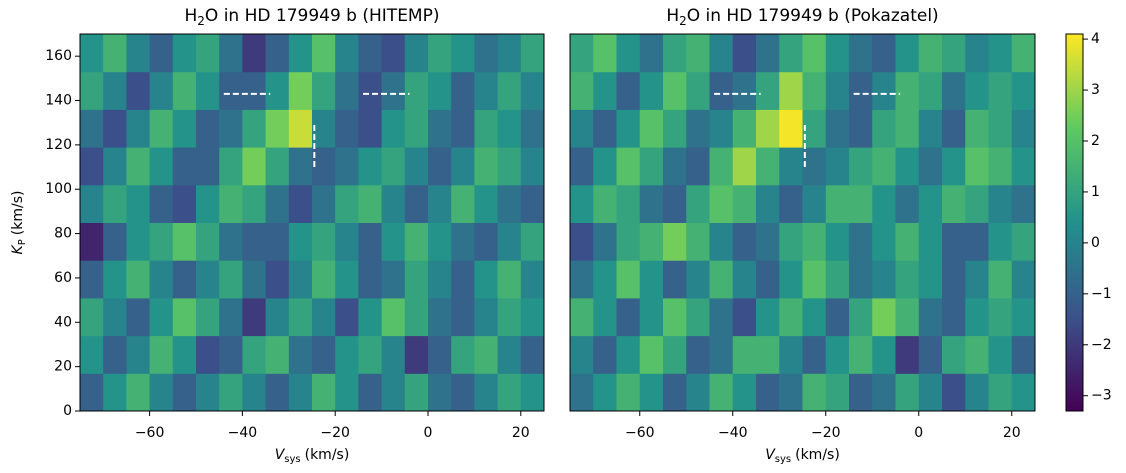  I want to click on x-tick-label: 0, so click(428, 433).